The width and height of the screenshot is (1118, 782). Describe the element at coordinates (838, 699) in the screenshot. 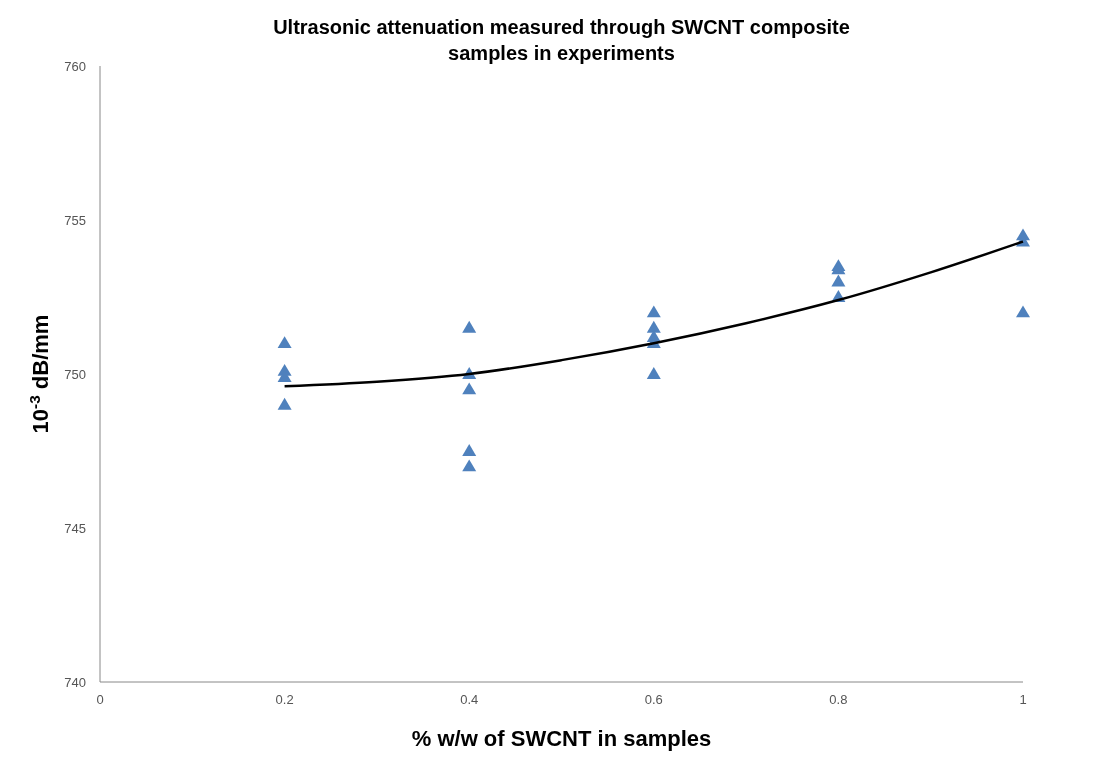

I see `x-tick-label: 0.8` at that location.